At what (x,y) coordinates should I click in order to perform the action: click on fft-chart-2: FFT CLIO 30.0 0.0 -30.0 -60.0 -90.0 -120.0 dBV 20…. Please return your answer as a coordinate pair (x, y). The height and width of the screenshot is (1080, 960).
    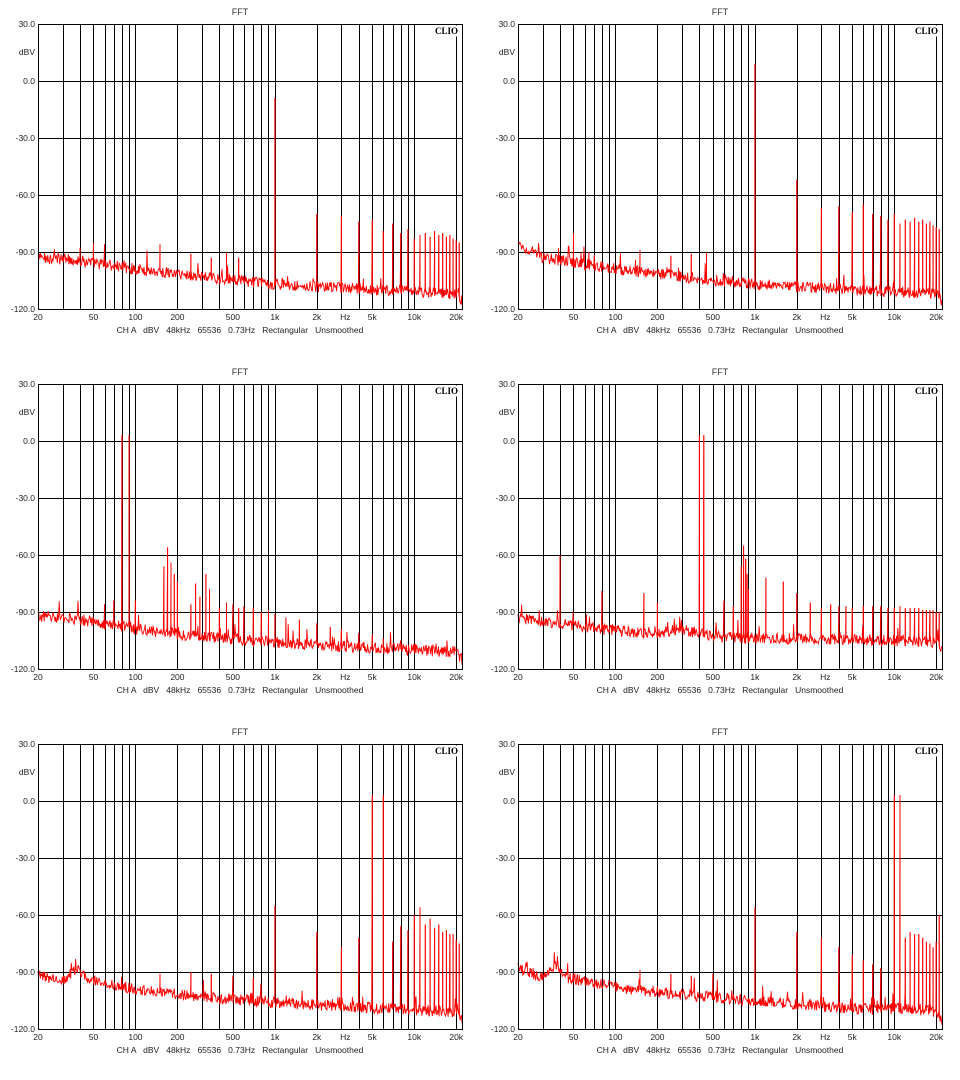
    Looking at the image, I should click on (717, 171).